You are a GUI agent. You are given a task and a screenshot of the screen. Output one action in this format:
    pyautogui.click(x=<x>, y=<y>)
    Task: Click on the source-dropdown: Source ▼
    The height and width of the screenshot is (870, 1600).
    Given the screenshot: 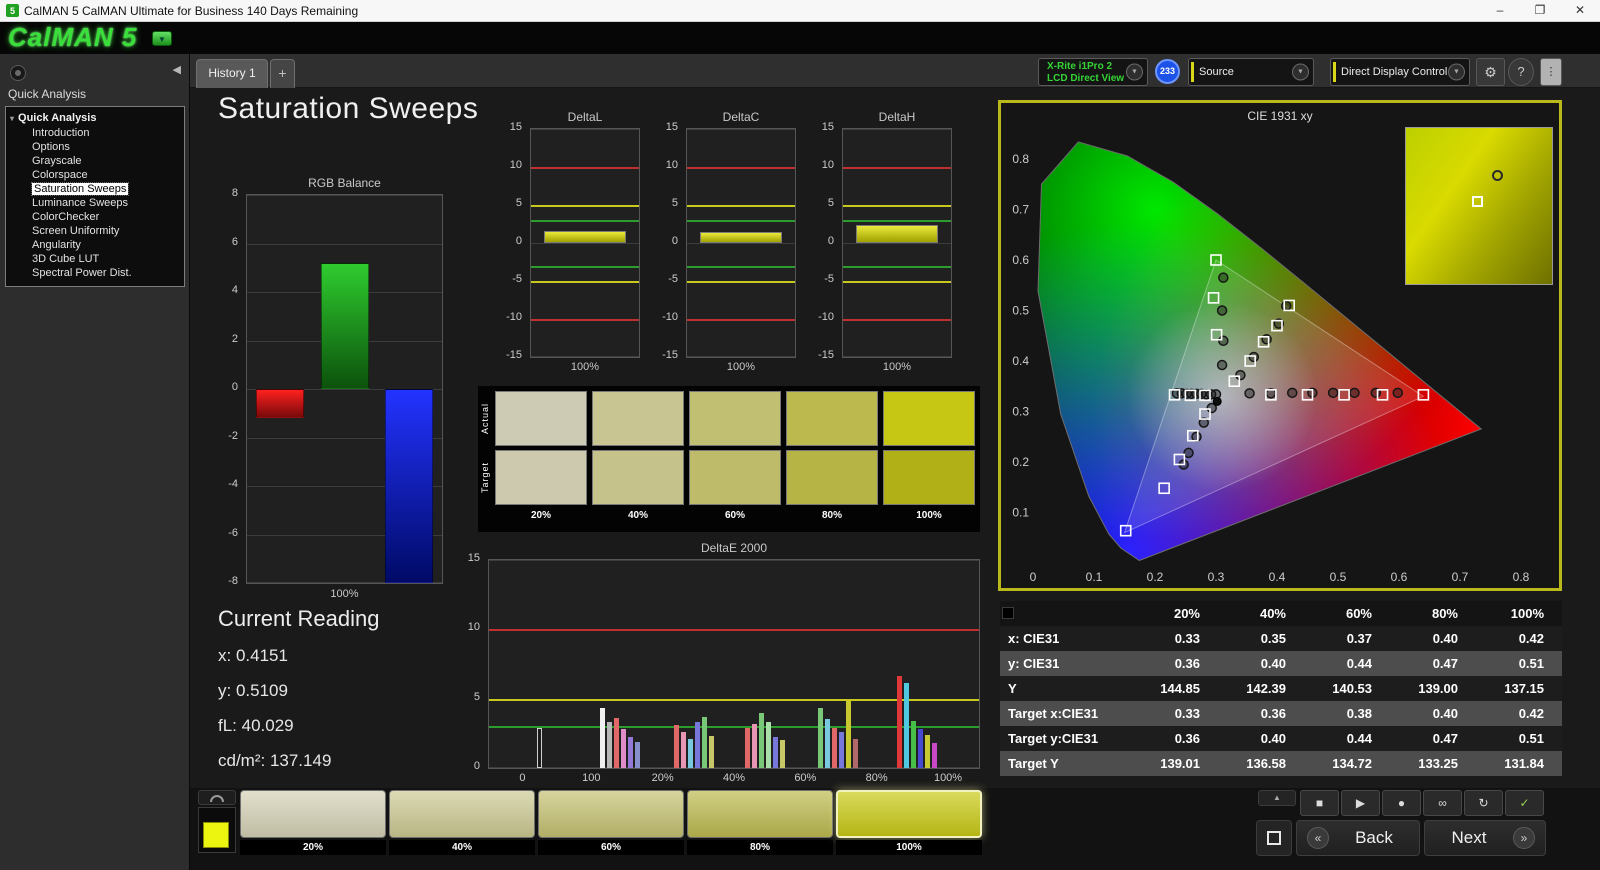 What is the action you would take?
    pyautogui.click(x=1251, y=72)
    